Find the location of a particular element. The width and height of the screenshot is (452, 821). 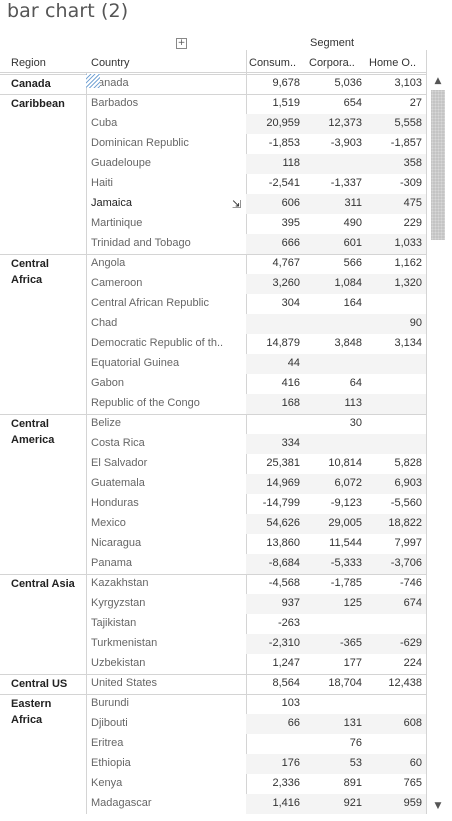

table-row: Ethiopia 176 53 60 is located at coordinates (213, 764).